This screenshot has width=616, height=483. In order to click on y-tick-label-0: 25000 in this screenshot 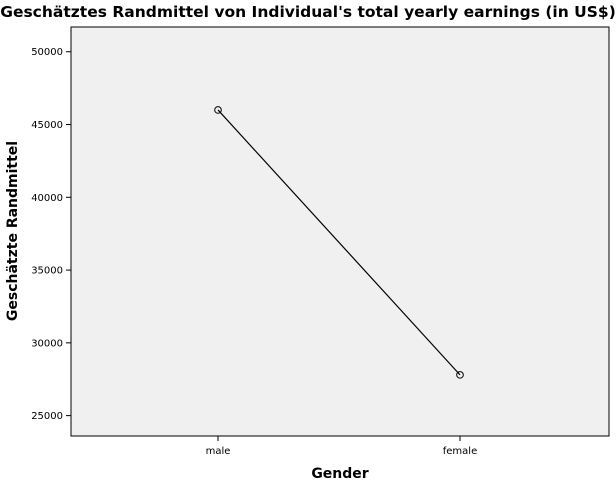, I will do `click(47, 416)`.